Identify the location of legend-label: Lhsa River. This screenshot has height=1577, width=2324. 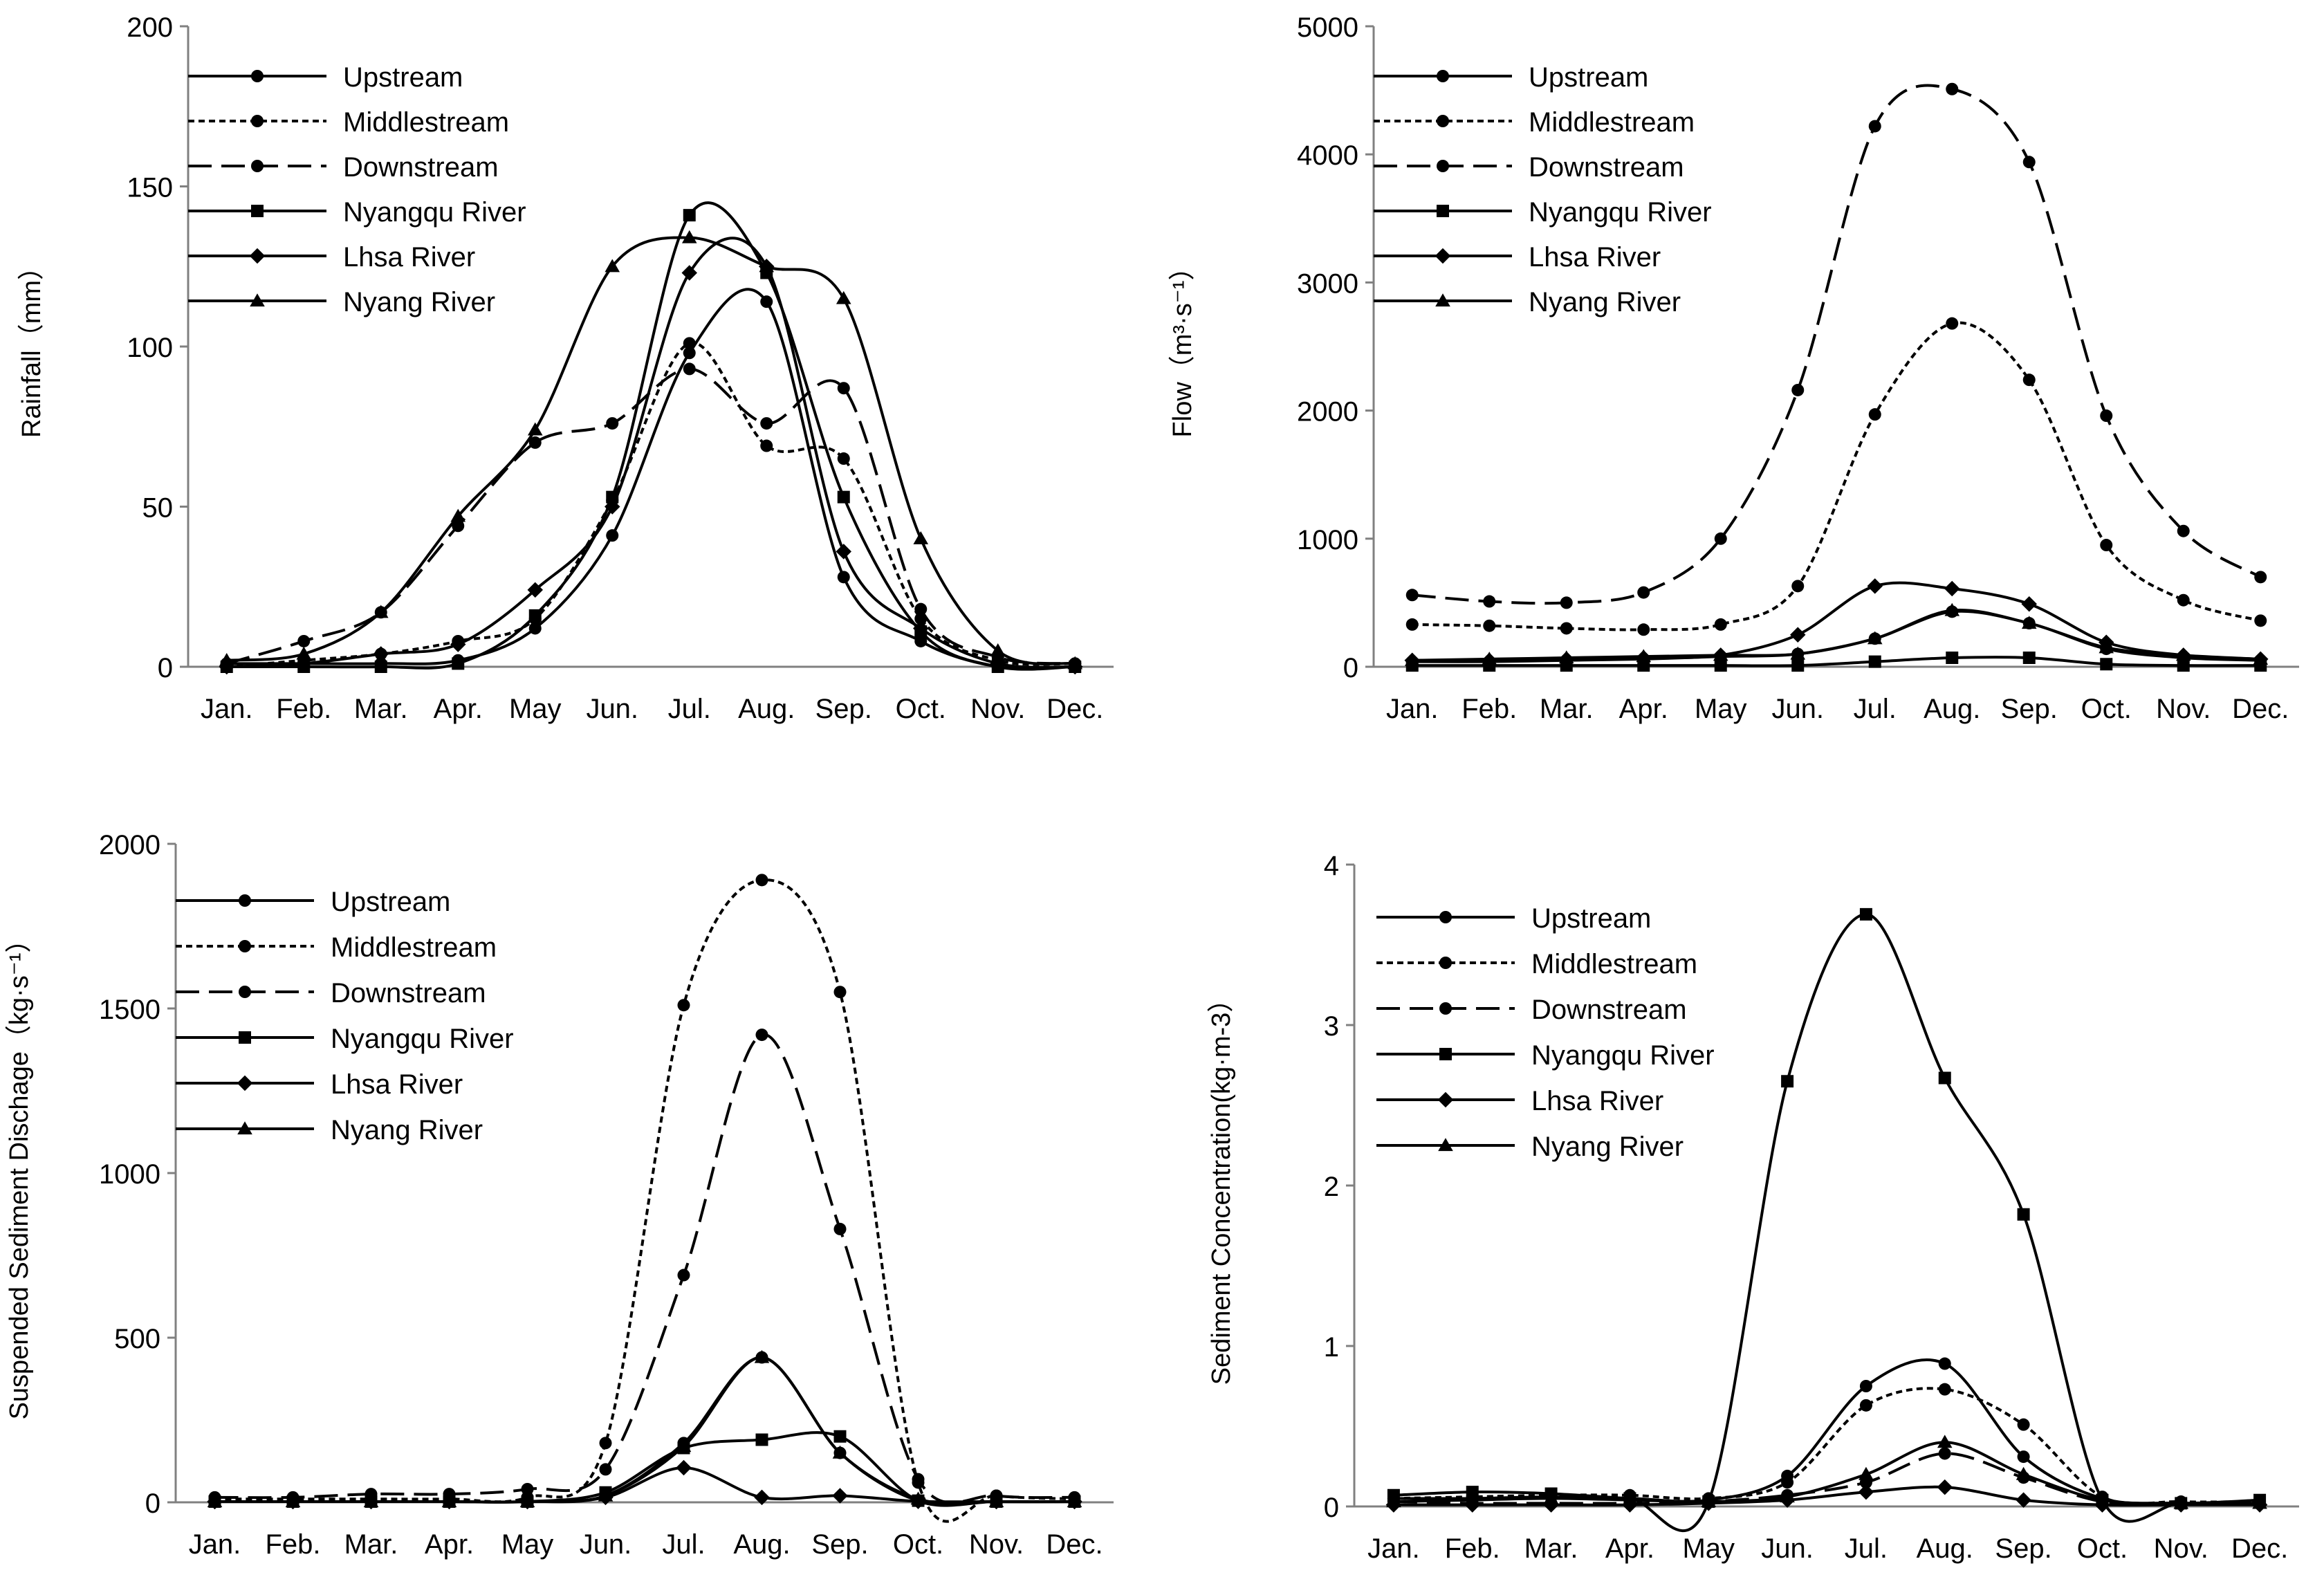
(397, 1084).